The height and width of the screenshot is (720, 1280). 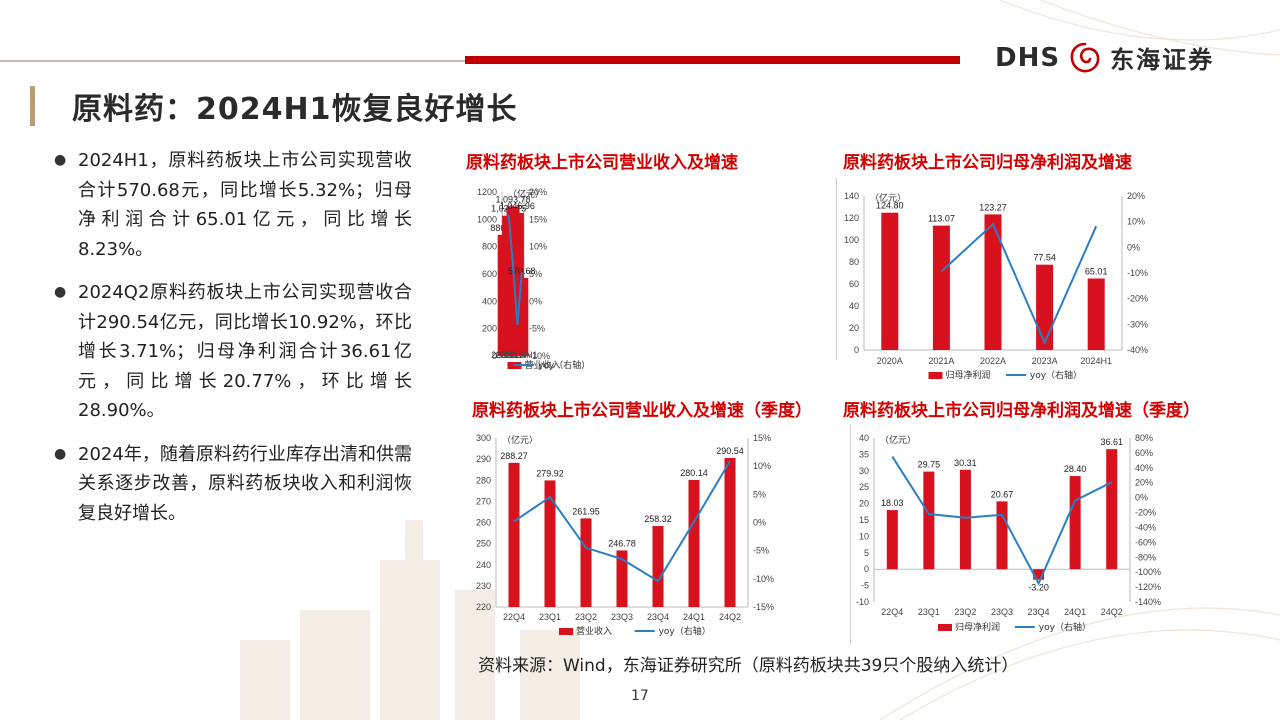 I want to click on data-label: 570.68, so click(x=522, y=271).